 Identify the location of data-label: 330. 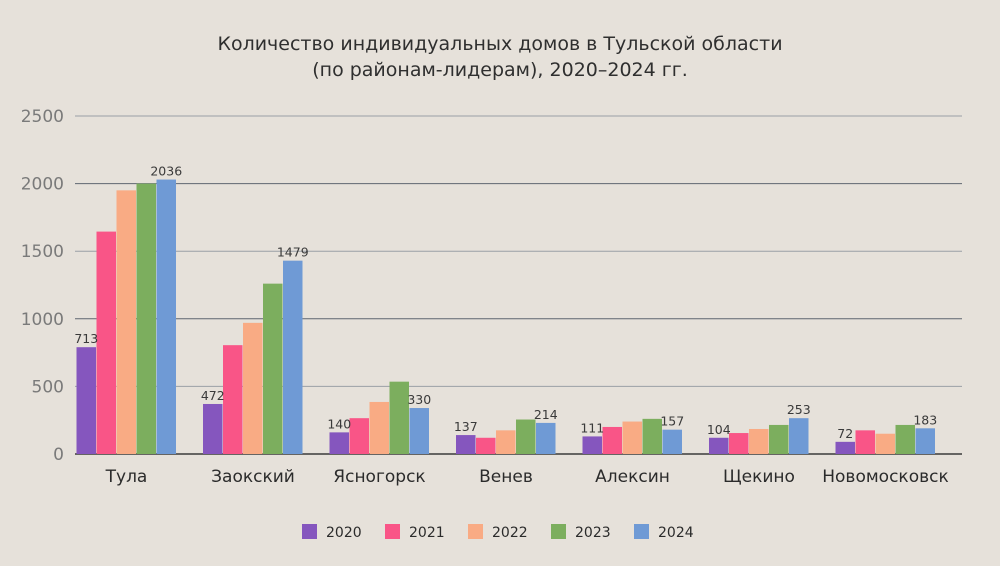
(419, 399).